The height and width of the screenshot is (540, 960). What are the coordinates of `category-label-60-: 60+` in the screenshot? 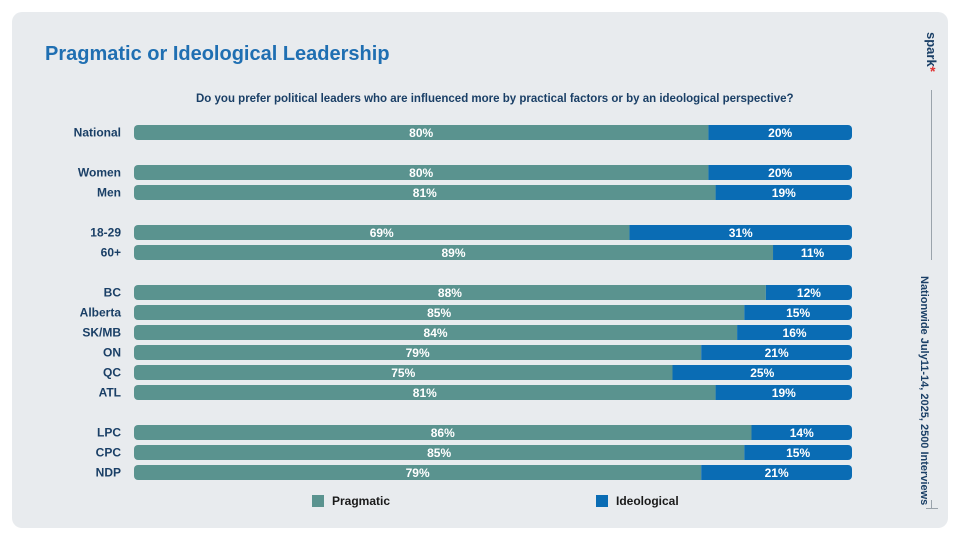 It's located at (111, 253).